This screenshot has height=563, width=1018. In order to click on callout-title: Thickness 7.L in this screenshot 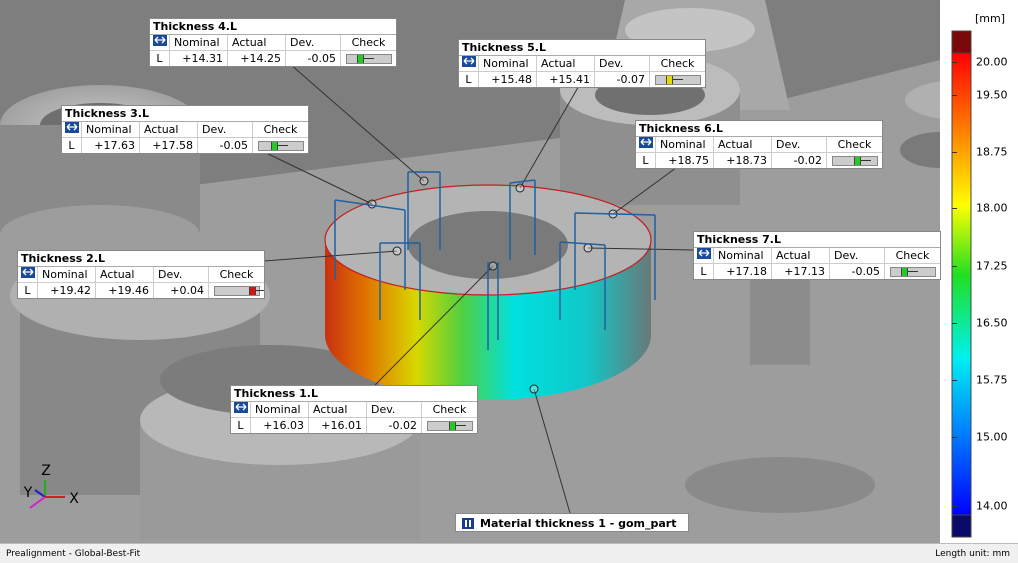, I will do `click(817, 240)`.